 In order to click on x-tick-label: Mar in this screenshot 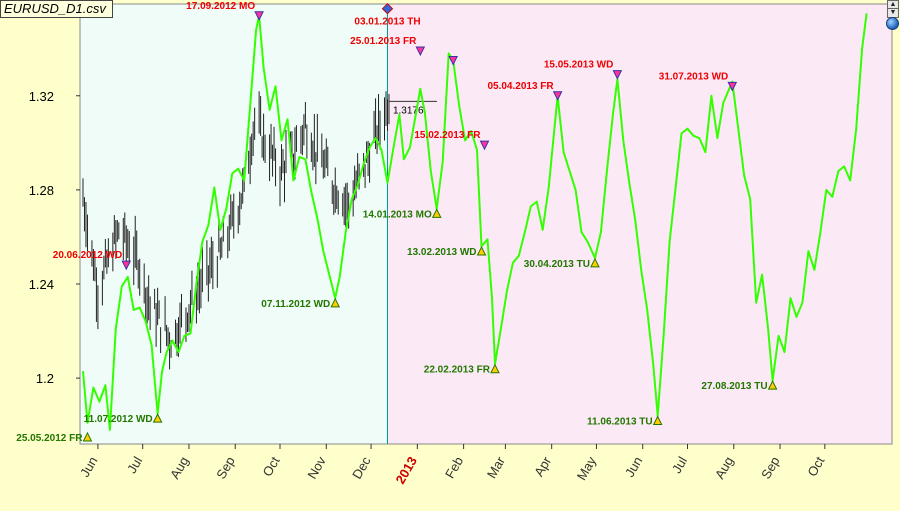, I will do `click(496, 466)`.